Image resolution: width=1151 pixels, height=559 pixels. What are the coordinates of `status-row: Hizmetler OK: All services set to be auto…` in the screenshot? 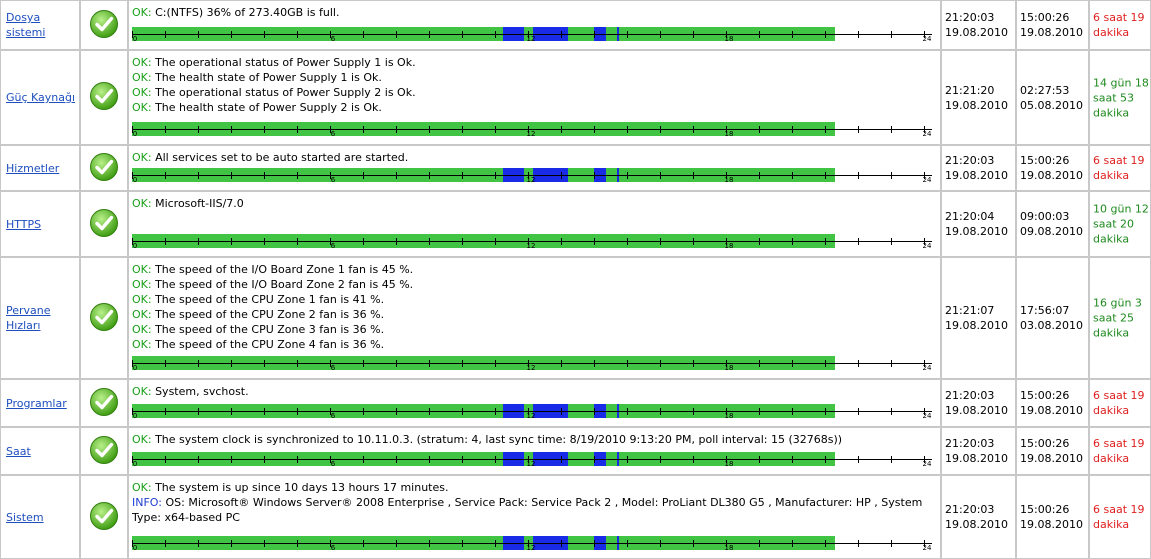 It's located at (575, 168).